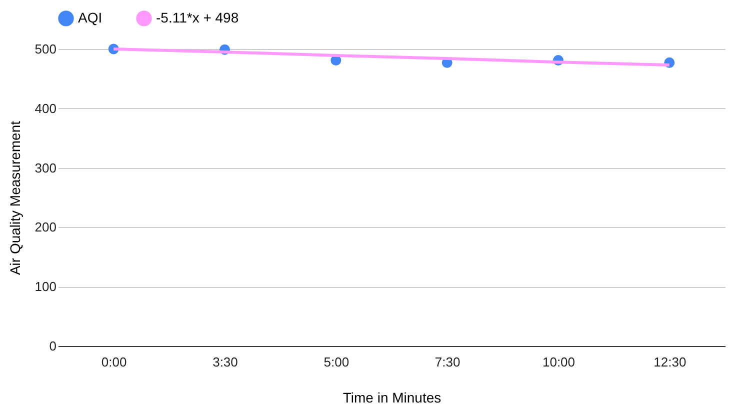  I want to click on x-tick-label: 7:30, so click(447, 362).